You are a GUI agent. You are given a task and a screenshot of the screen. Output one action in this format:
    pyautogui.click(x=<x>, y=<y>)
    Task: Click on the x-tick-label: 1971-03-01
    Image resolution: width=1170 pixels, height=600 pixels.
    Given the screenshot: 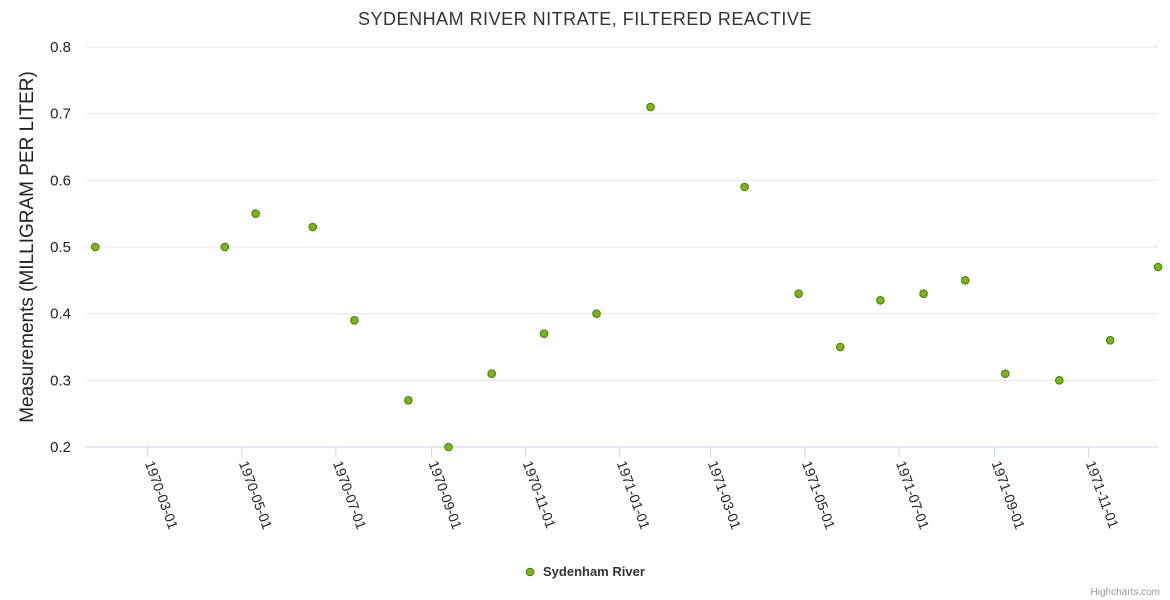 What is the action you would take?
    pyautogui.click(x=725, y=495)
    